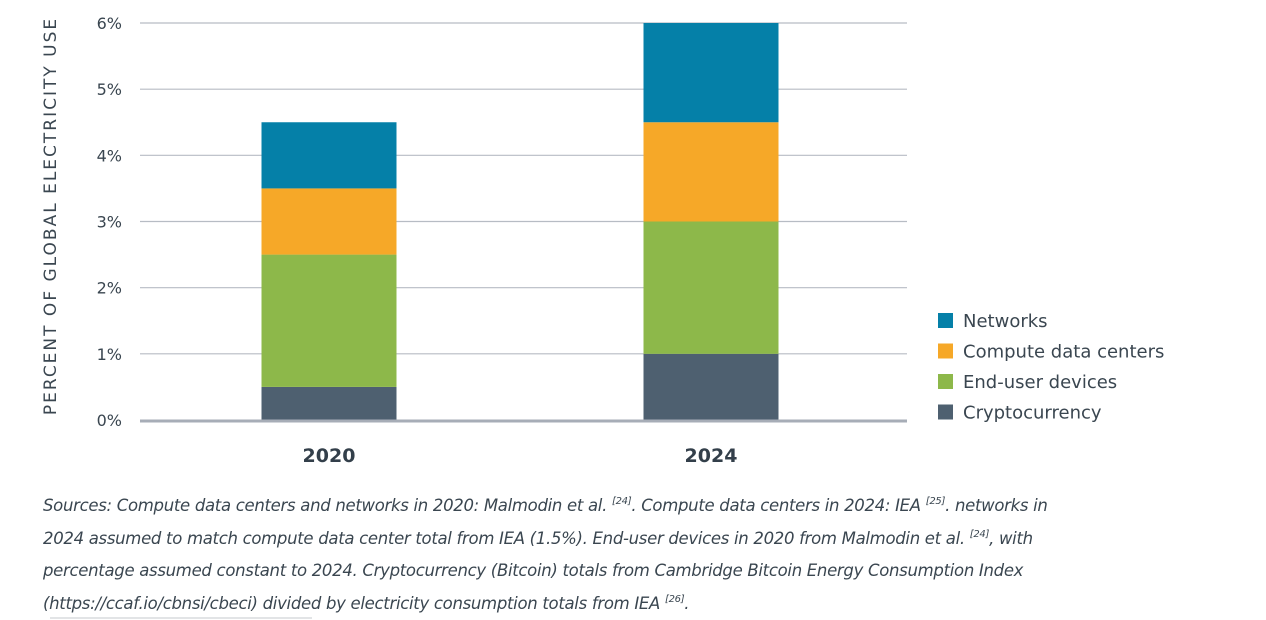 The height and width of the screenshot is (620, 1266). Describe the element at coordinates (778, 505) in the screenshot. I see `caption-text: . Compute data centers in 2024: IEA` at that location.